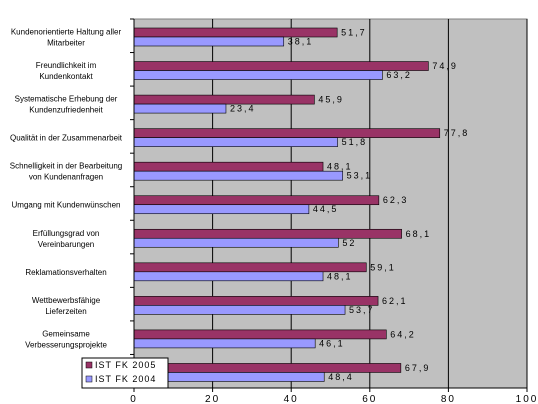 Image resolution: width=538 pixels, height=404 pixels. Describe the element at coordinates (301, 42) in the screenshot. I see `value-label-2004: 38,1` at that location.